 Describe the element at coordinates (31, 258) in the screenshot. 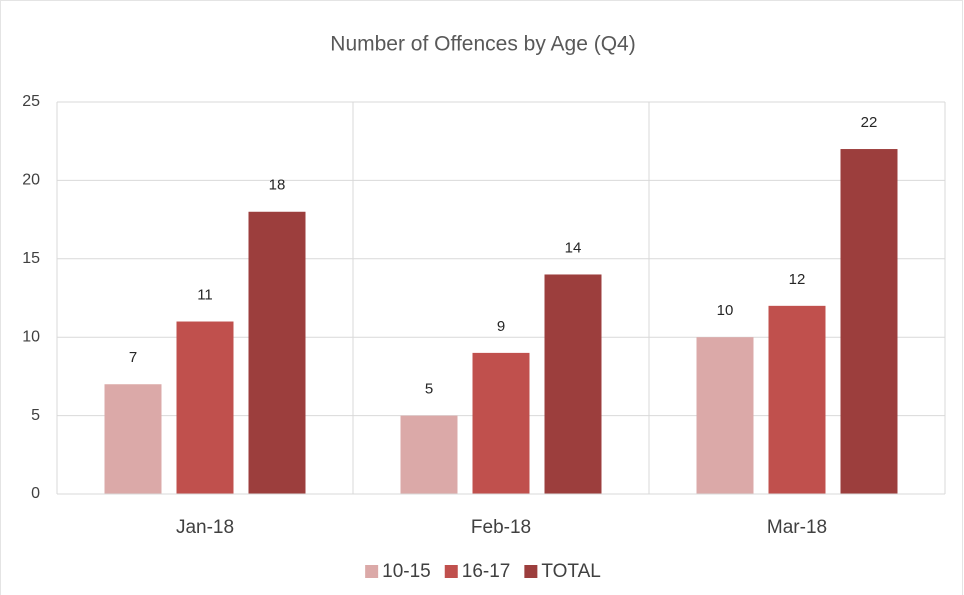

I see `y-tick-label: 15` at that location.